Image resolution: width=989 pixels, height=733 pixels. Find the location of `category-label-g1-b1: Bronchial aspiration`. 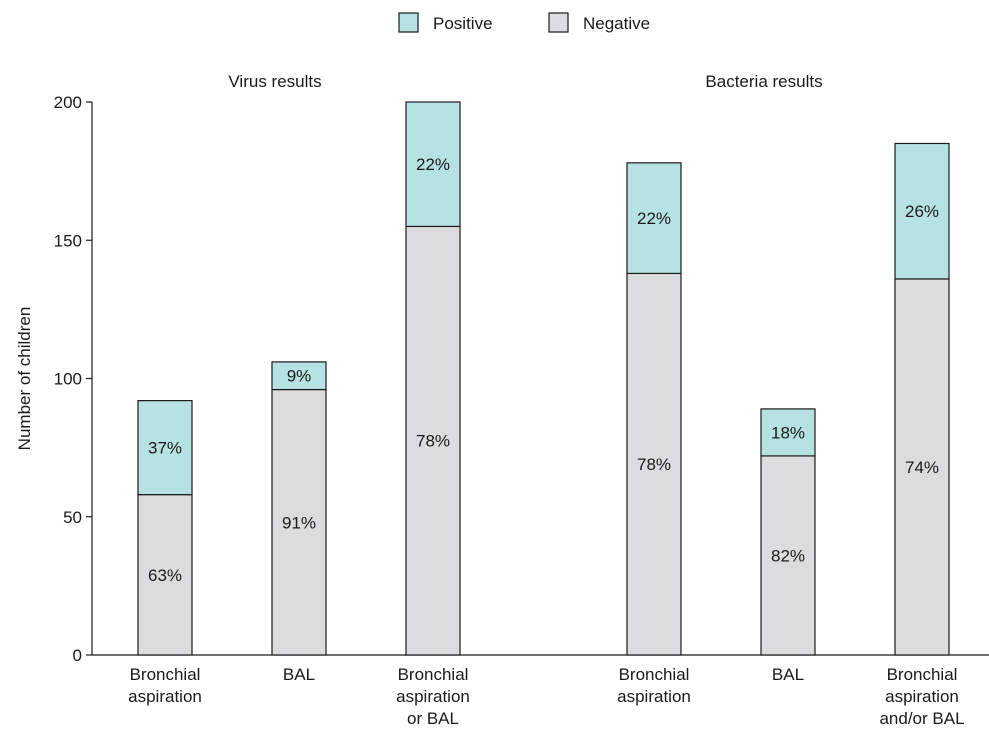

category-label-g1-b1: Bronchial aspiration is located at coordinates (165, 685).